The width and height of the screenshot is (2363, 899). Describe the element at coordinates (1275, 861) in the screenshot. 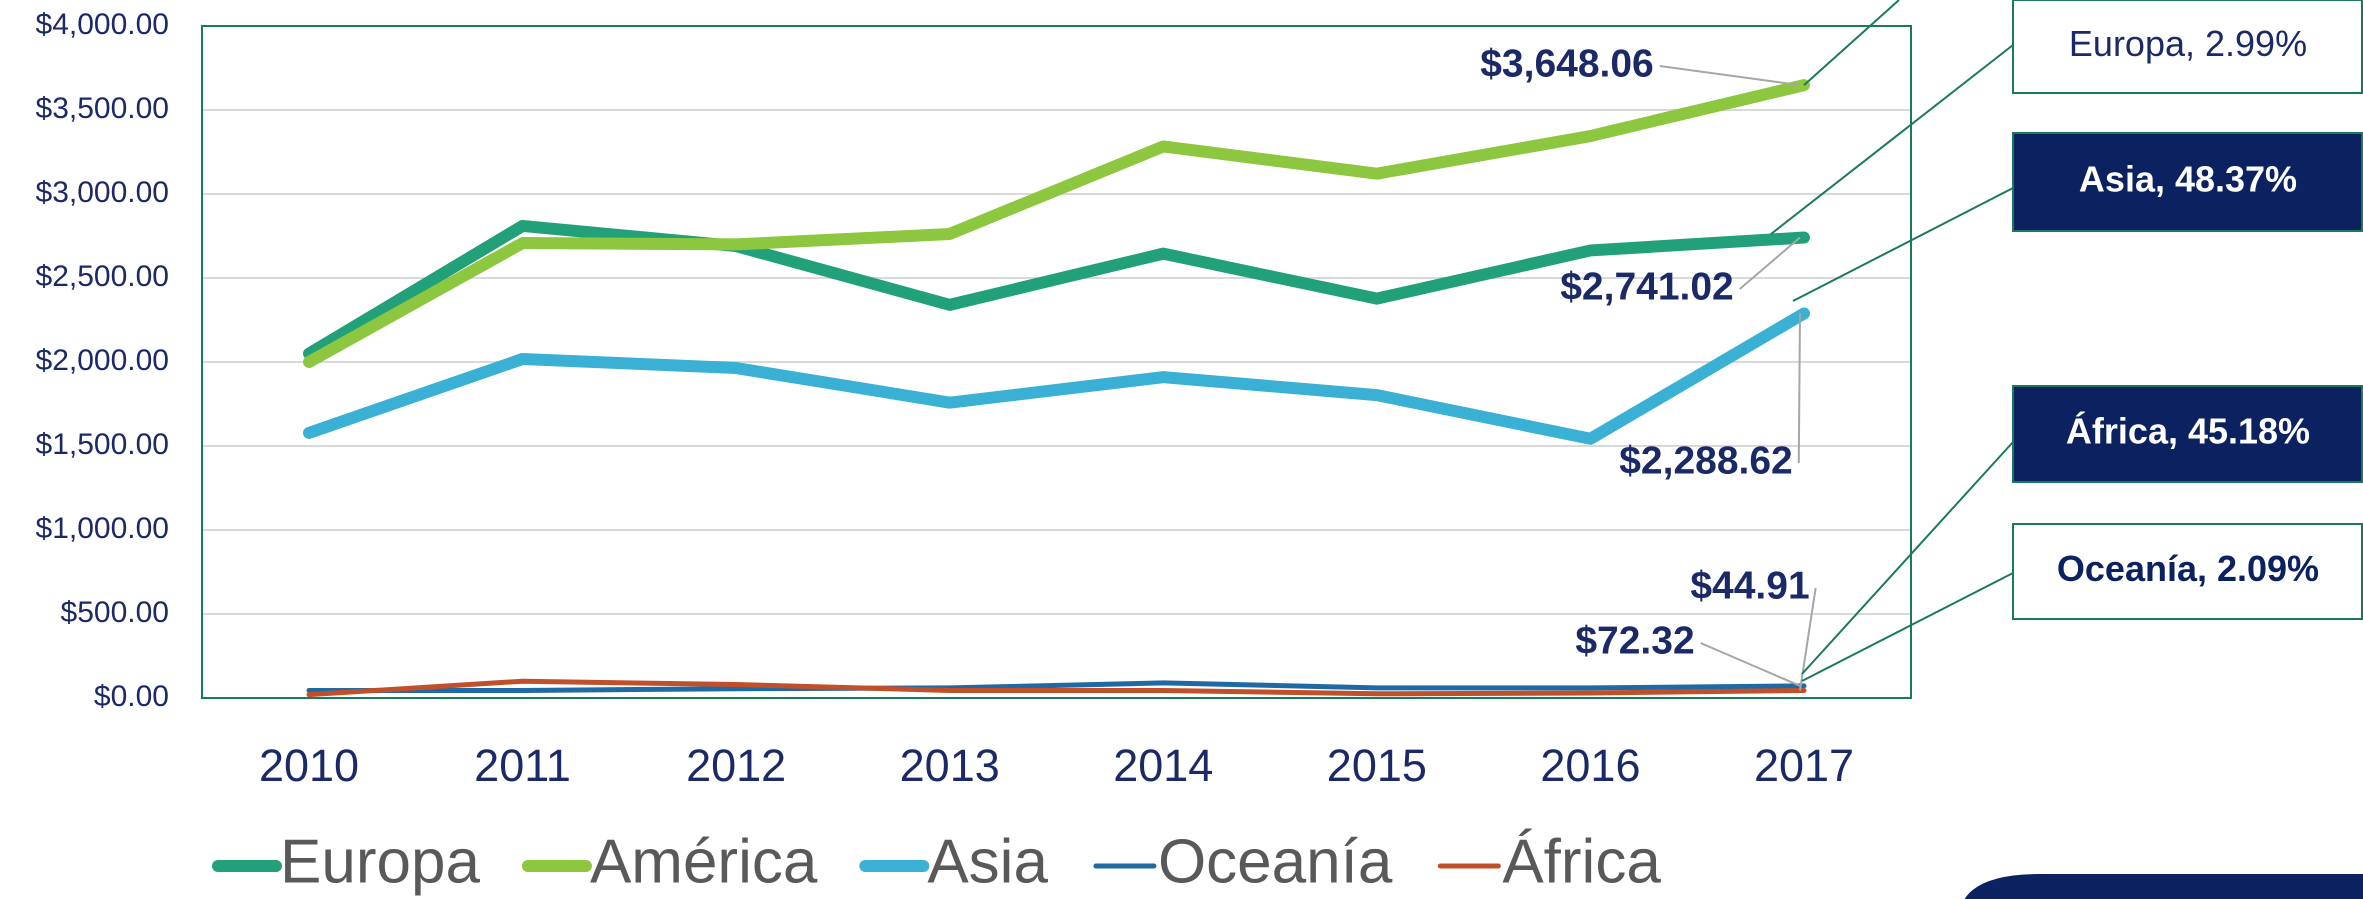

I see `legend-label: Oceanía` at that location.